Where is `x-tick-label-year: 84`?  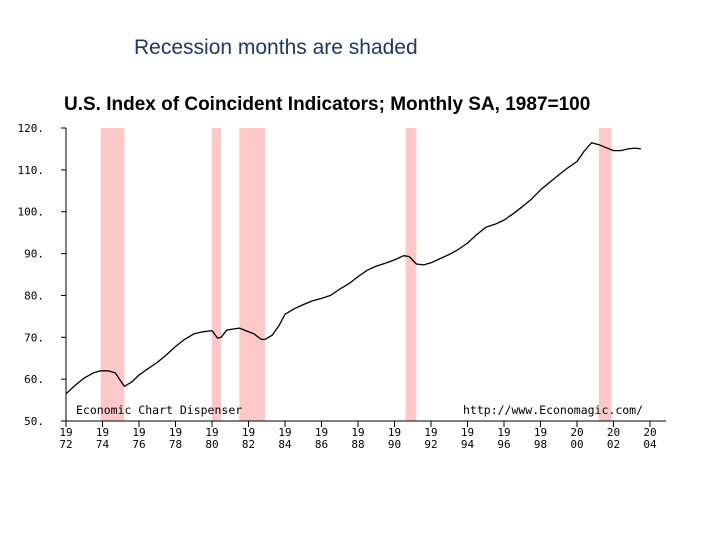
x-tick-label-year: 84 is located at coordinates (285, 444).